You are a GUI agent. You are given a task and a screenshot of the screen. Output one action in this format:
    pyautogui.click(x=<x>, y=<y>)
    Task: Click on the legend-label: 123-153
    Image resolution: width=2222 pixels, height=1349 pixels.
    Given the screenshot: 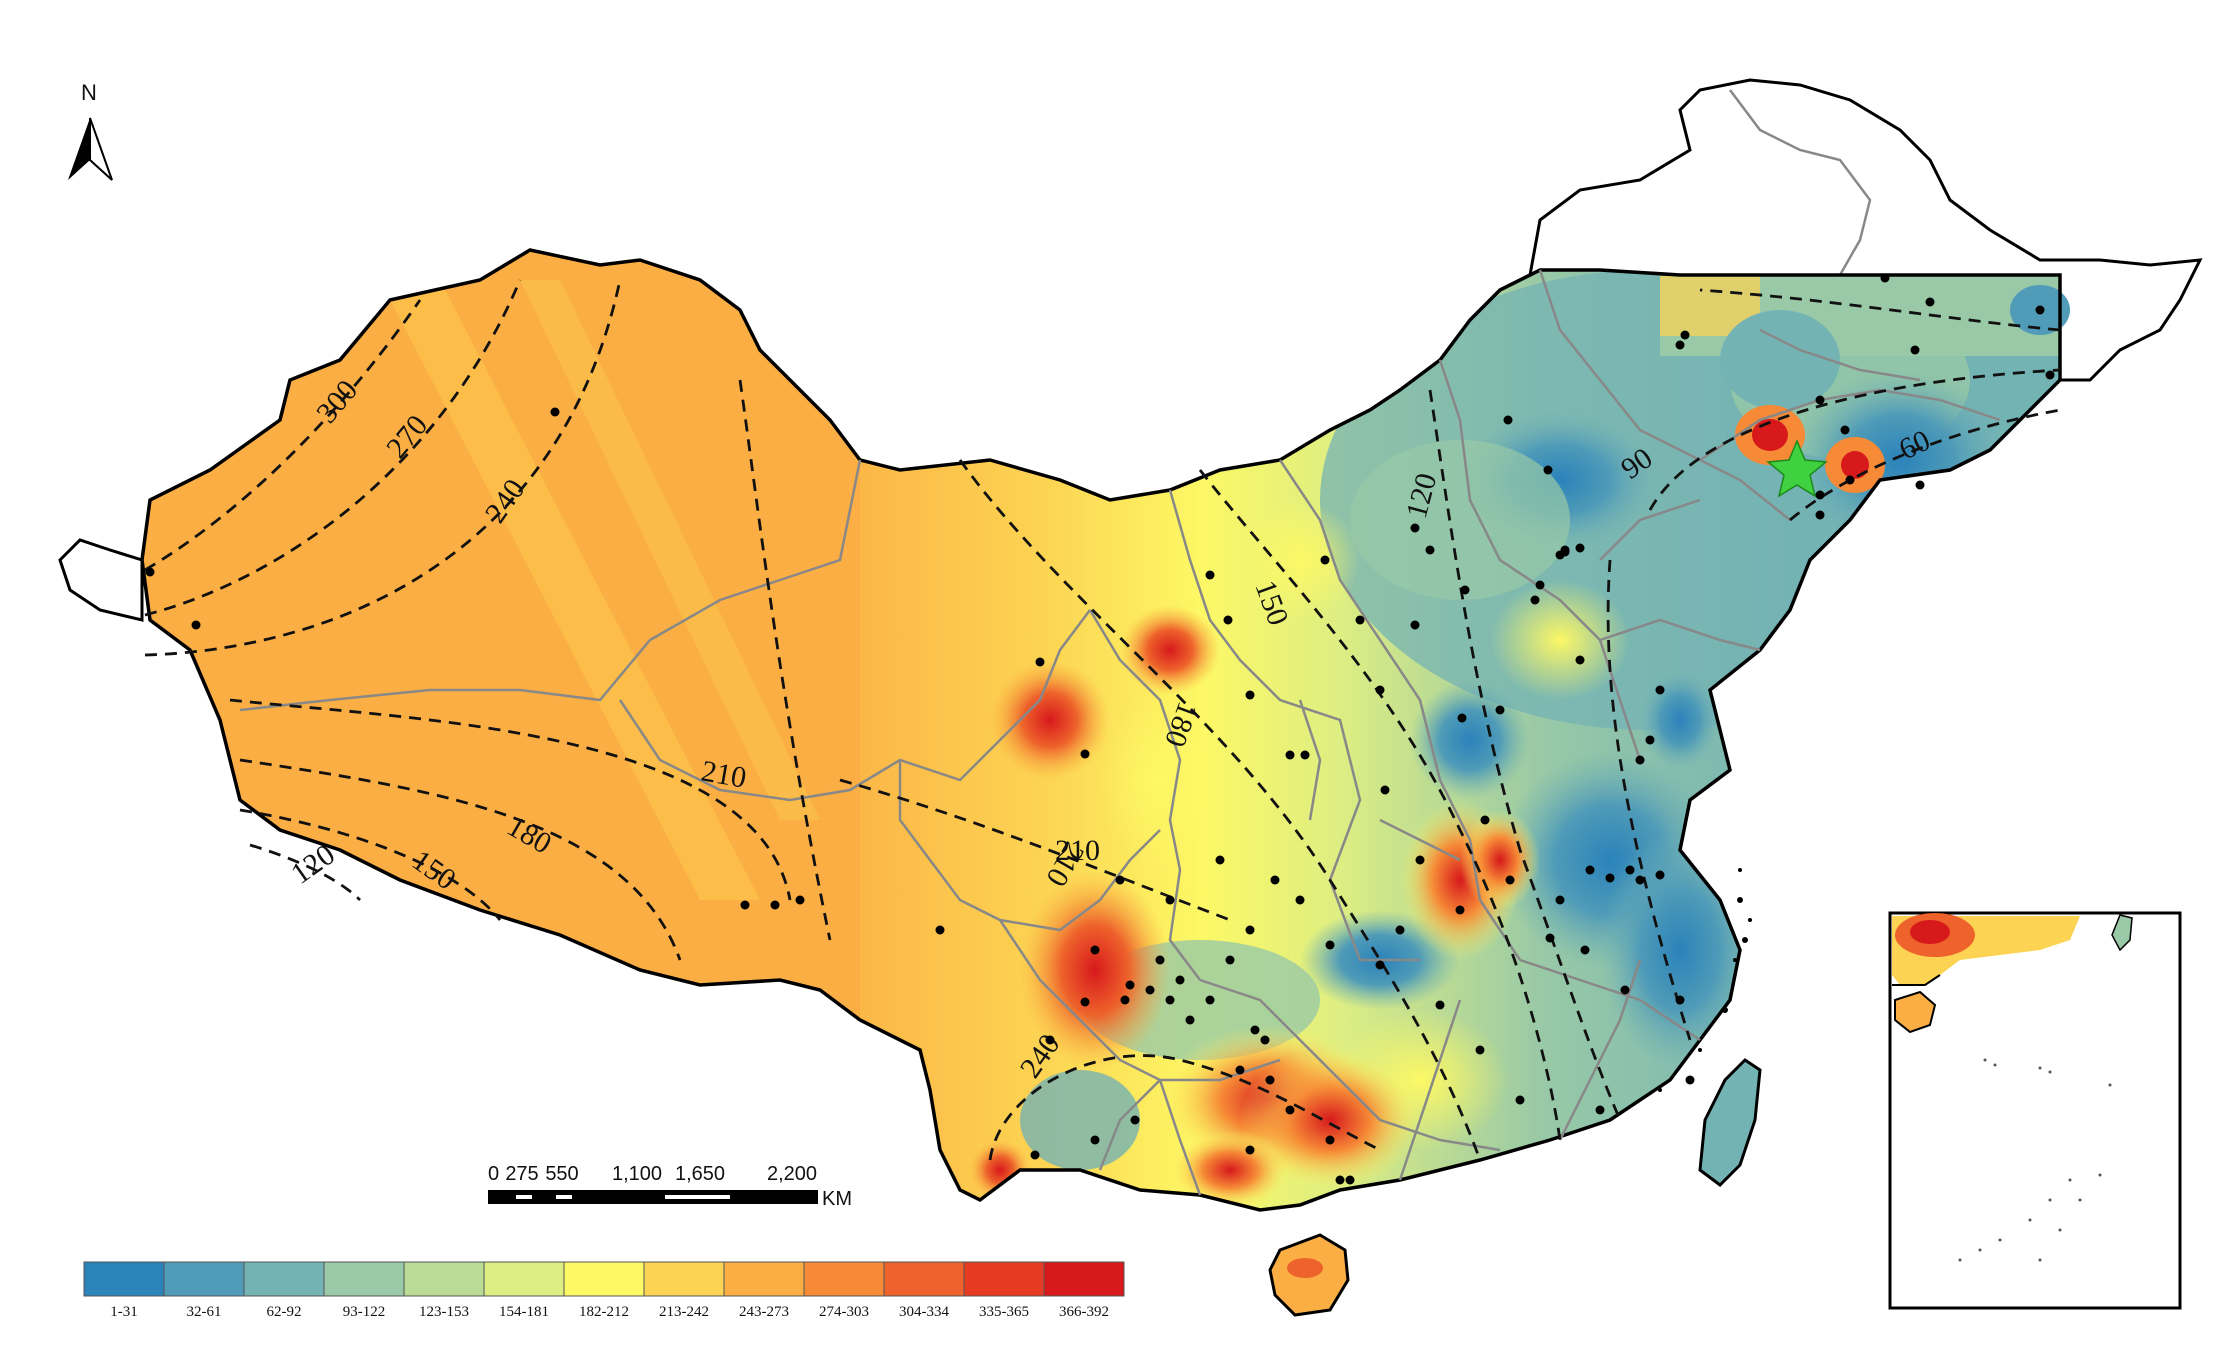 What is the action you would take?
    pyautogui.click(x=444, y=1312)
    